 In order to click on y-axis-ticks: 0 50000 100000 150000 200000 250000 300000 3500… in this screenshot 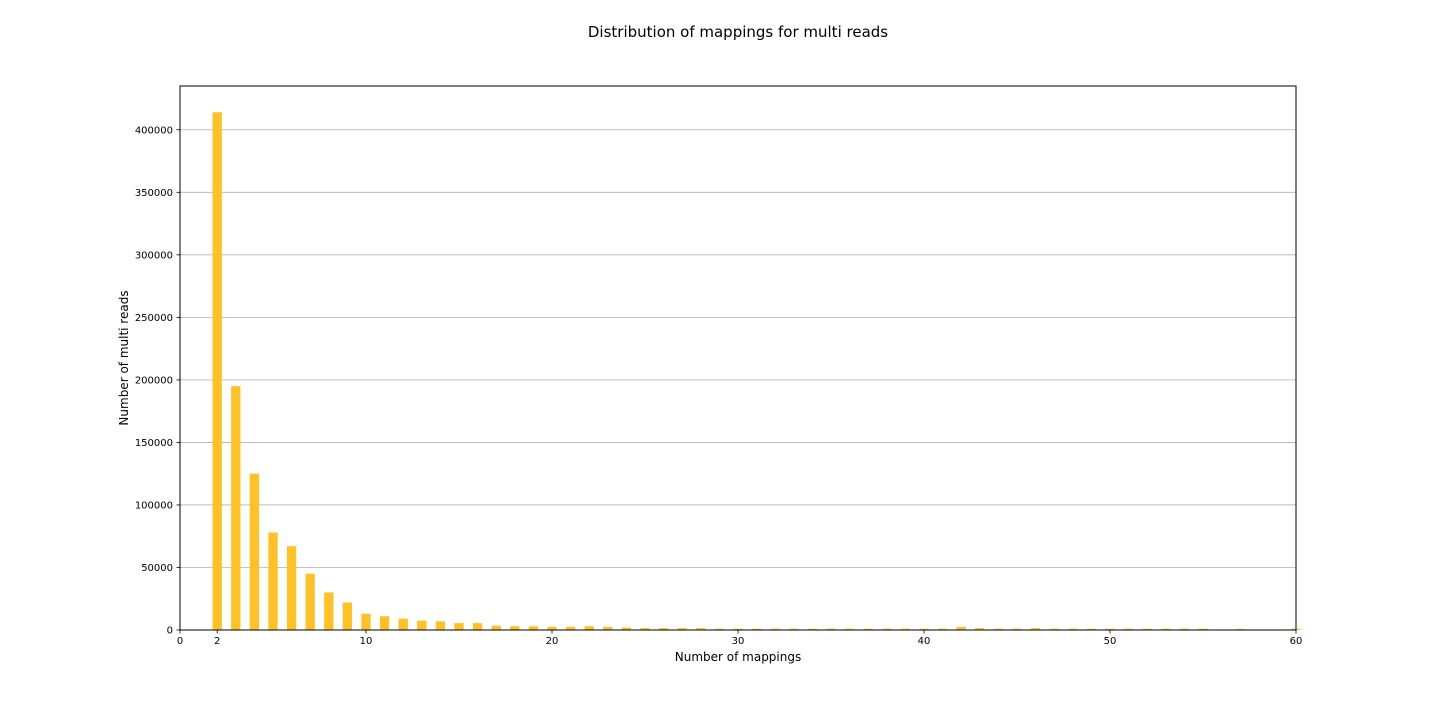, I will do `click(157, 381)`.